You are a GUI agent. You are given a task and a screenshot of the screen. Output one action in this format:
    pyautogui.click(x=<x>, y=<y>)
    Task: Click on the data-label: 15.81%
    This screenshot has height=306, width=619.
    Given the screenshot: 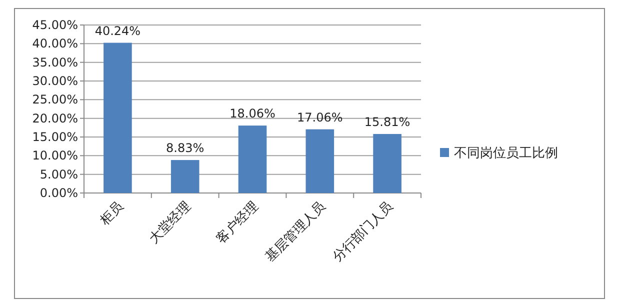 What is the action you would take?
    pyautogui.click(x=387, y=121)
    